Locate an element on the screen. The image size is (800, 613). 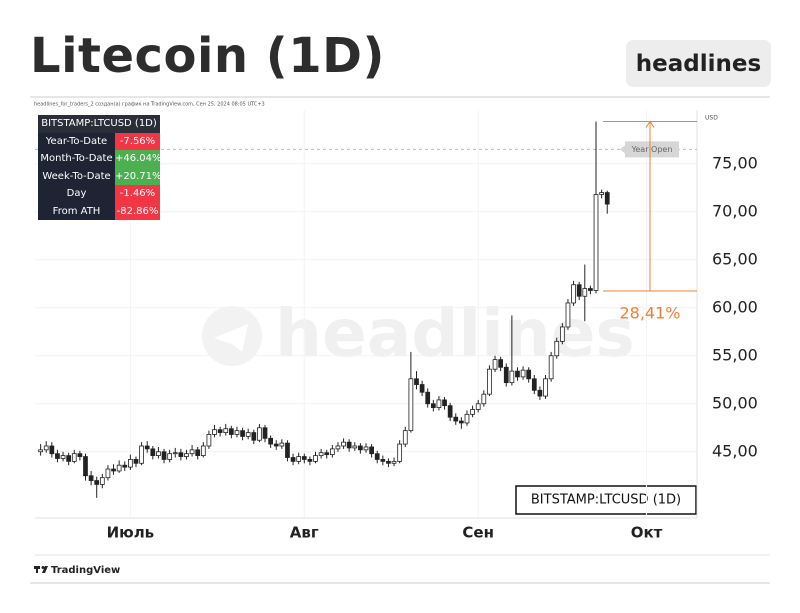
year-open-box is located at coordinates (652, 149).